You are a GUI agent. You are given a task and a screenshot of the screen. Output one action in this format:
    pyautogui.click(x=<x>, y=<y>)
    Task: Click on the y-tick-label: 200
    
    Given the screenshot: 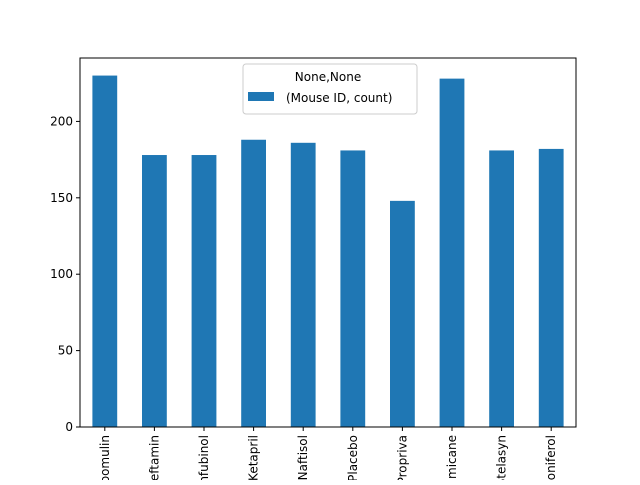 What is the action you would take?
    pyautogui.click(x=61, y=121)
    